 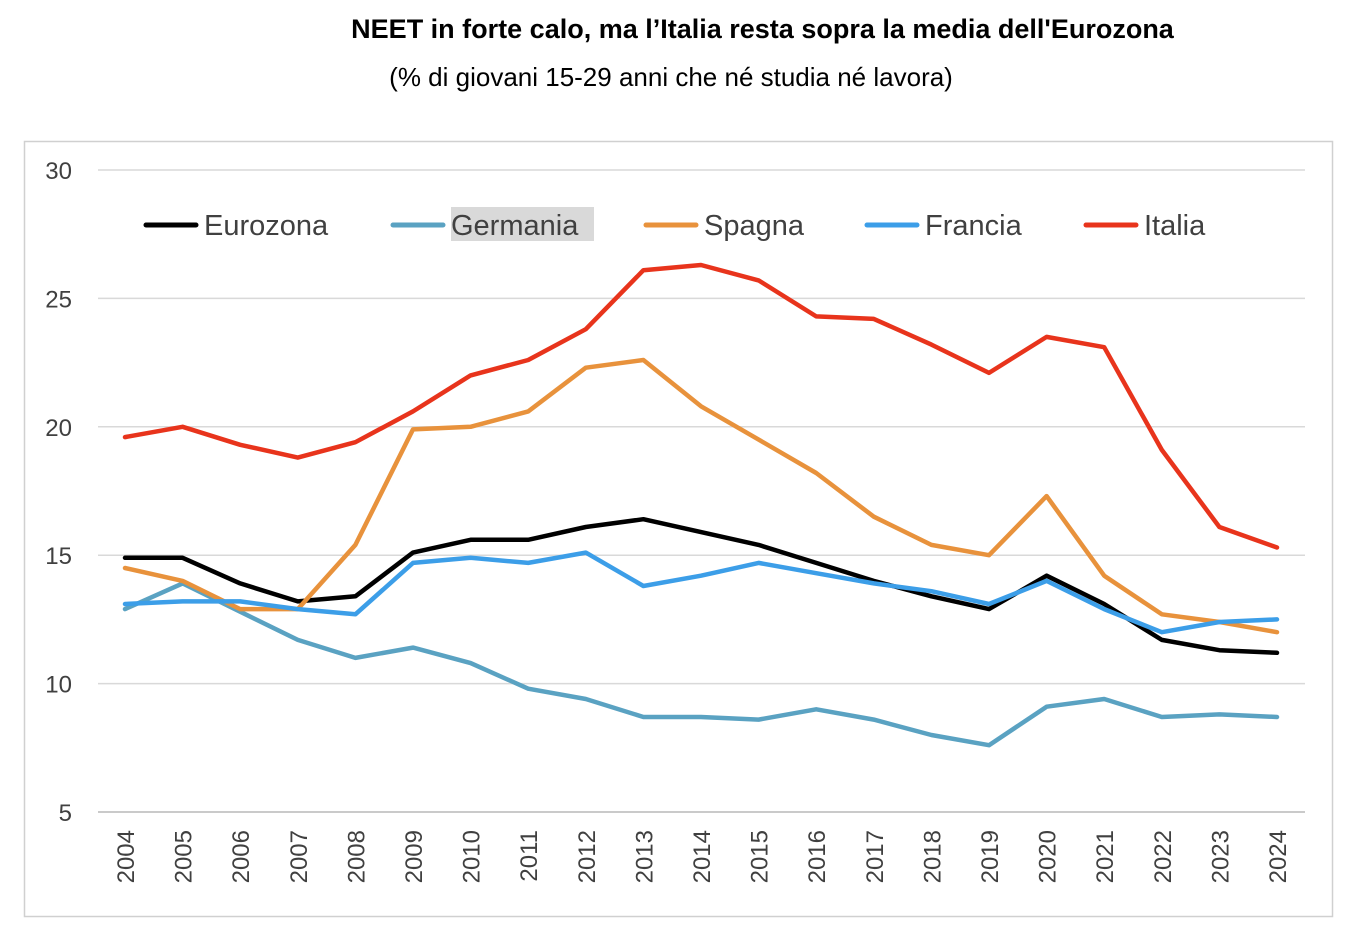 I want to click on x-tick-label: 2022, so click(x=1163, y=856).